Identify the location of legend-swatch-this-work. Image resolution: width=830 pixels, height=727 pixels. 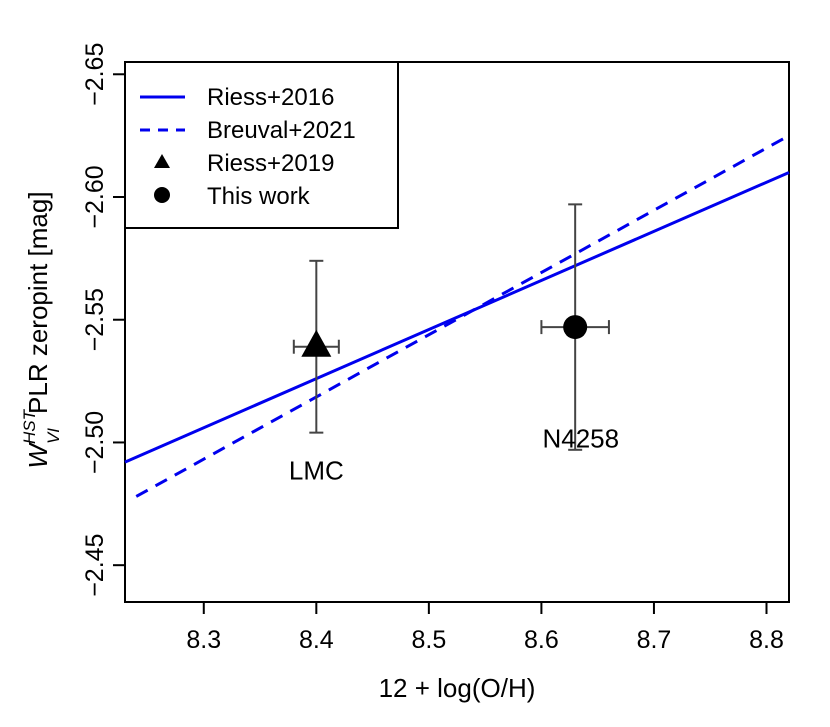
(162, 195).